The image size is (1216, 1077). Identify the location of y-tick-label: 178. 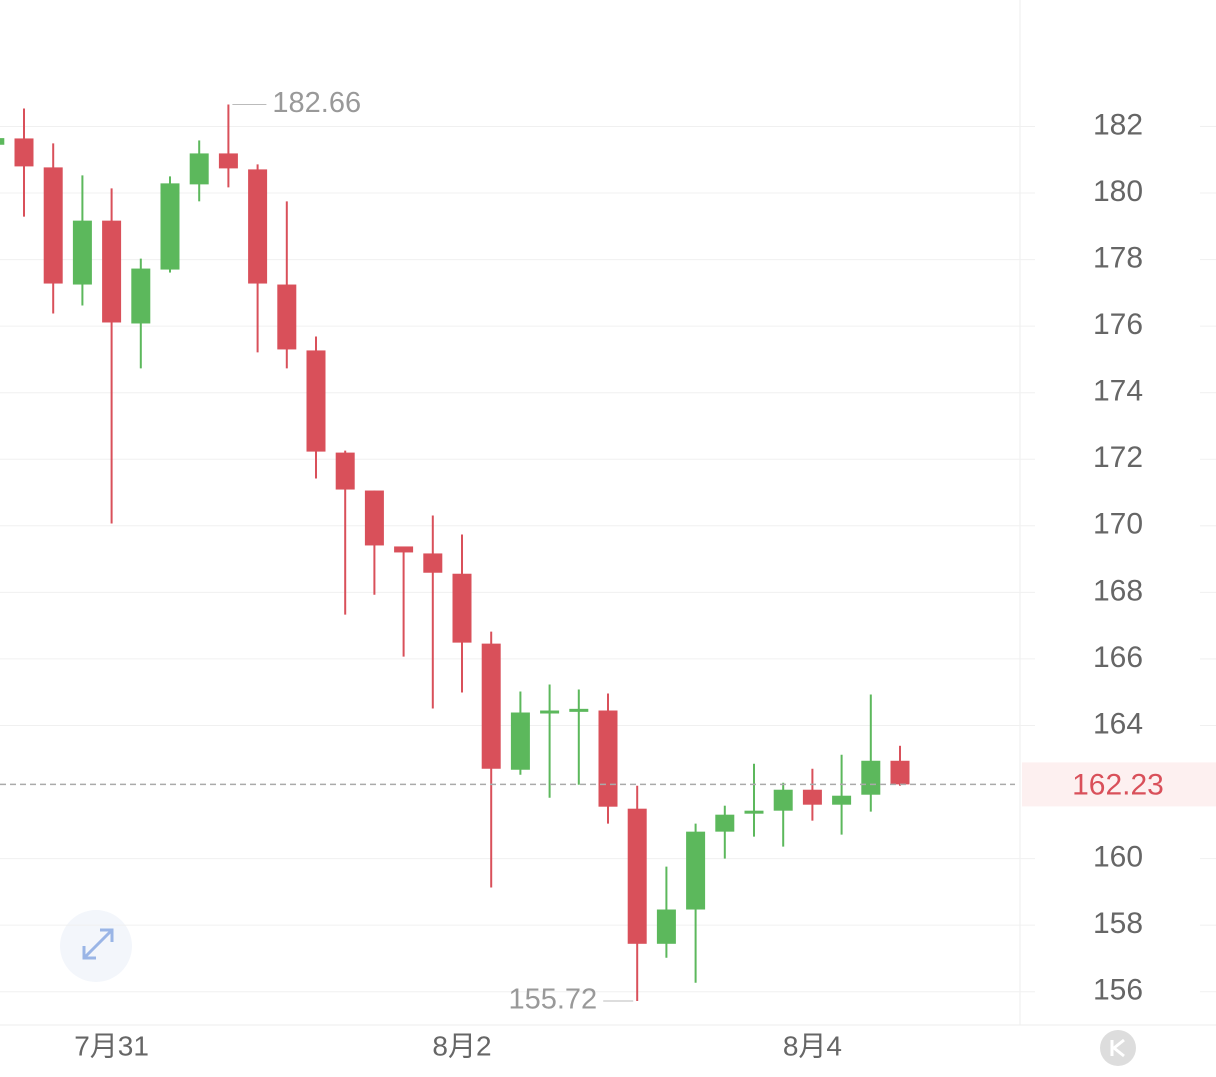
(1118, 257).